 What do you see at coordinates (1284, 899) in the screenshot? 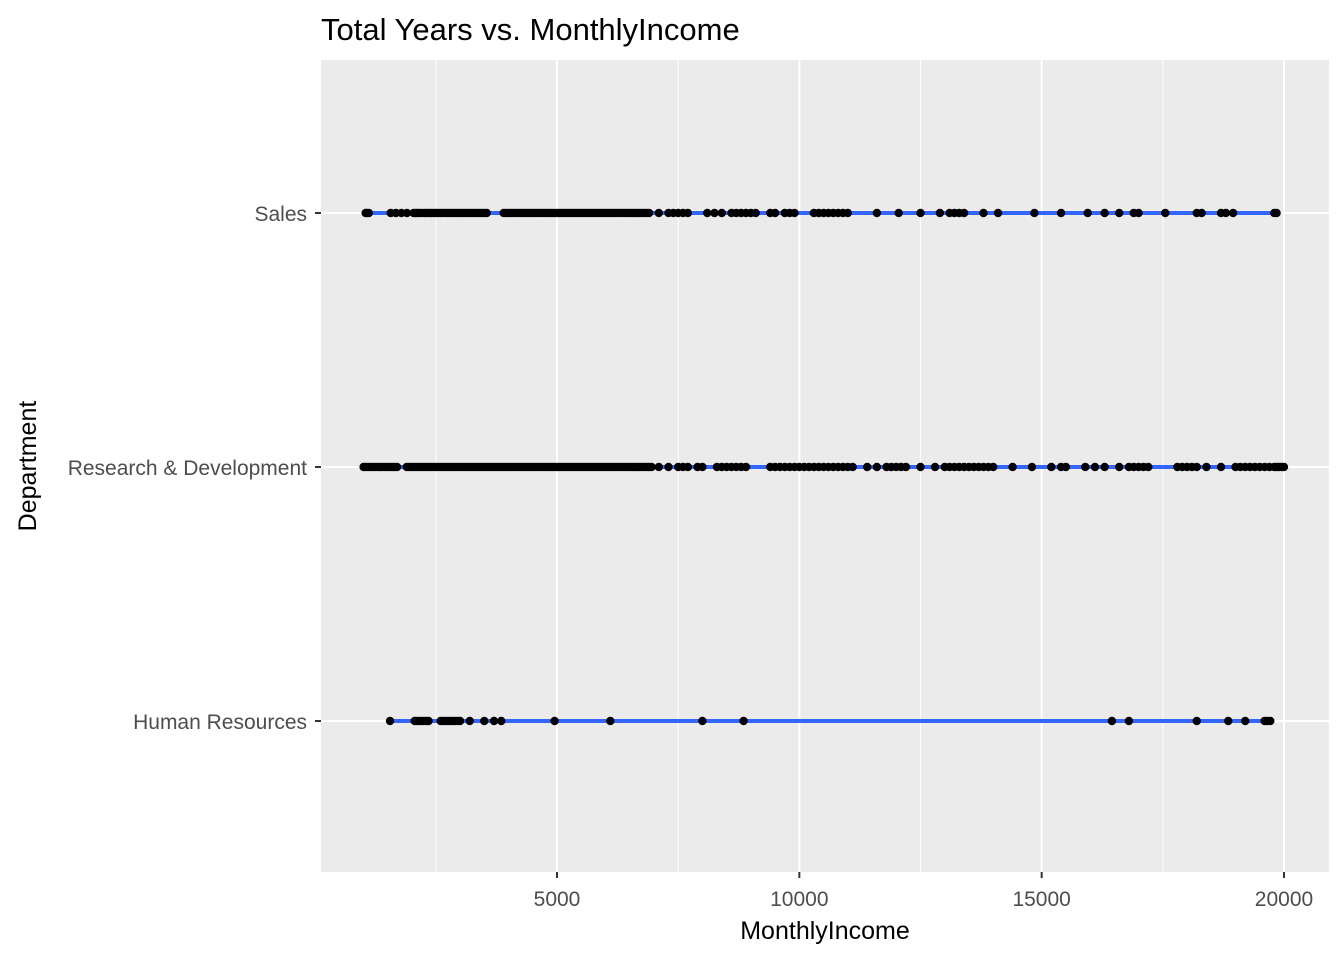
I see `x-tick-label: 20000` at bounding box center [1284, 899].